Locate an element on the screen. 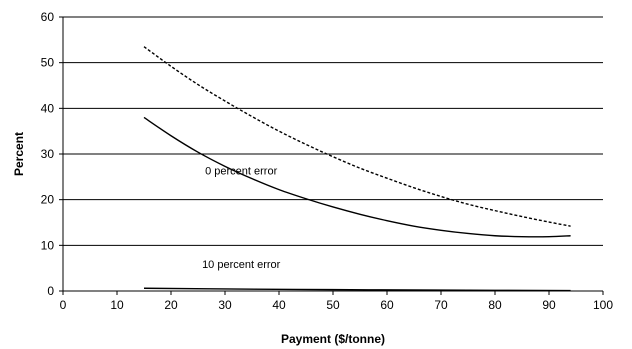 This screenshot has width=632, height=349. y-tick-label: 10 is located at coordinates (48, 245).